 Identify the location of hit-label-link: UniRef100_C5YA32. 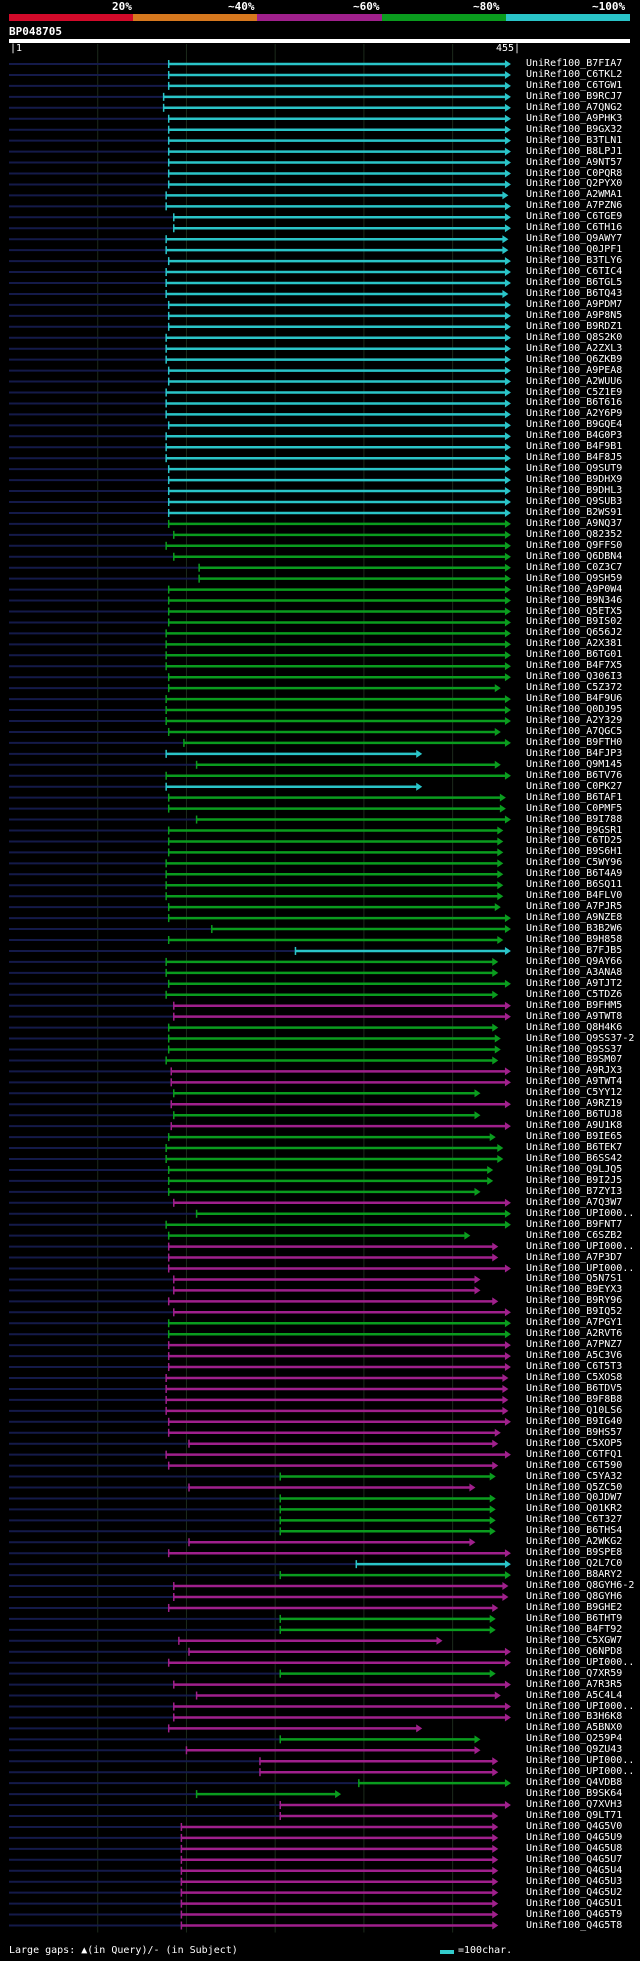
(574, 1476).